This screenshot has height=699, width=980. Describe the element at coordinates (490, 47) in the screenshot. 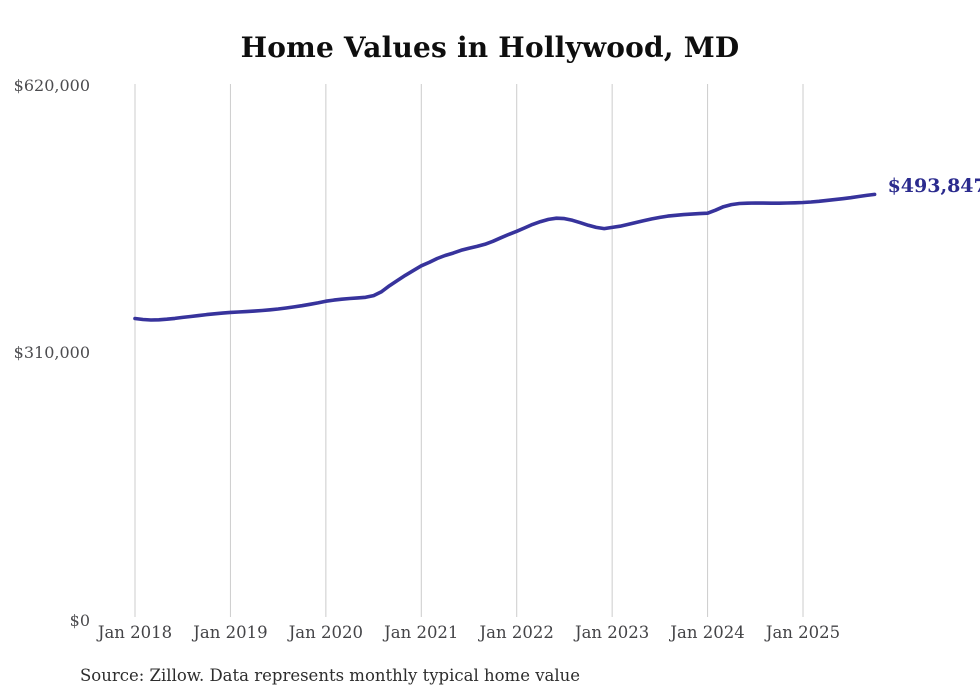

I see `chart-title: Home Values in Hollywood, MD` at that location.